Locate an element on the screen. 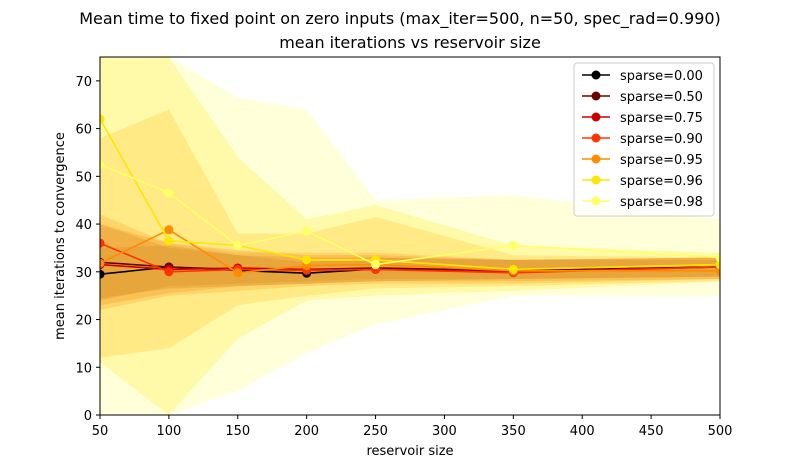 Image resolution: width=800 pixels, height=466 pixels. x-axis-label: reservoir size is located at coordinates (409, 451).